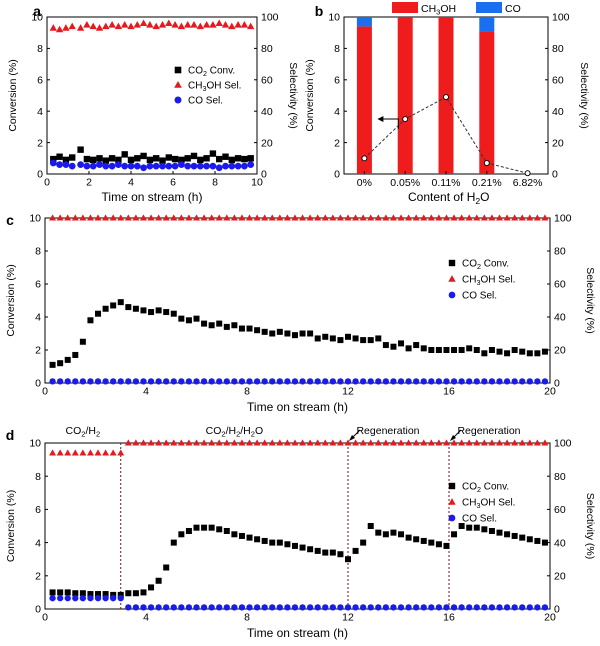 The height and width of the screenshot is (646, 600). I want to click on conversion-point, so click(486, 163).